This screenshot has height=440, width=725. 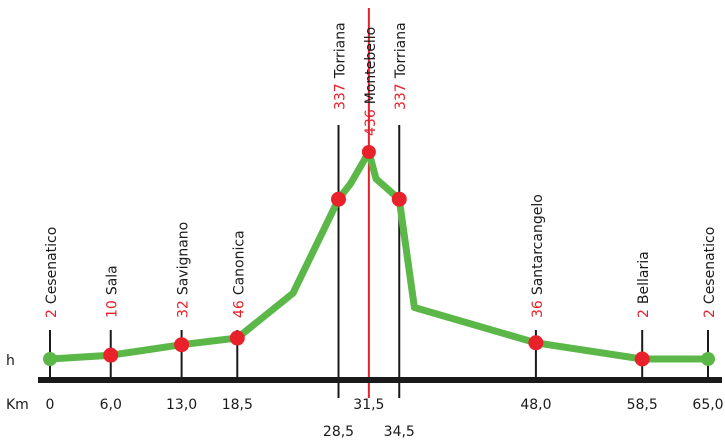 What do you see at coordinates (113, 309) in the screenshot?
I see `station-elevation: 10` at bounding box center [113, 309].